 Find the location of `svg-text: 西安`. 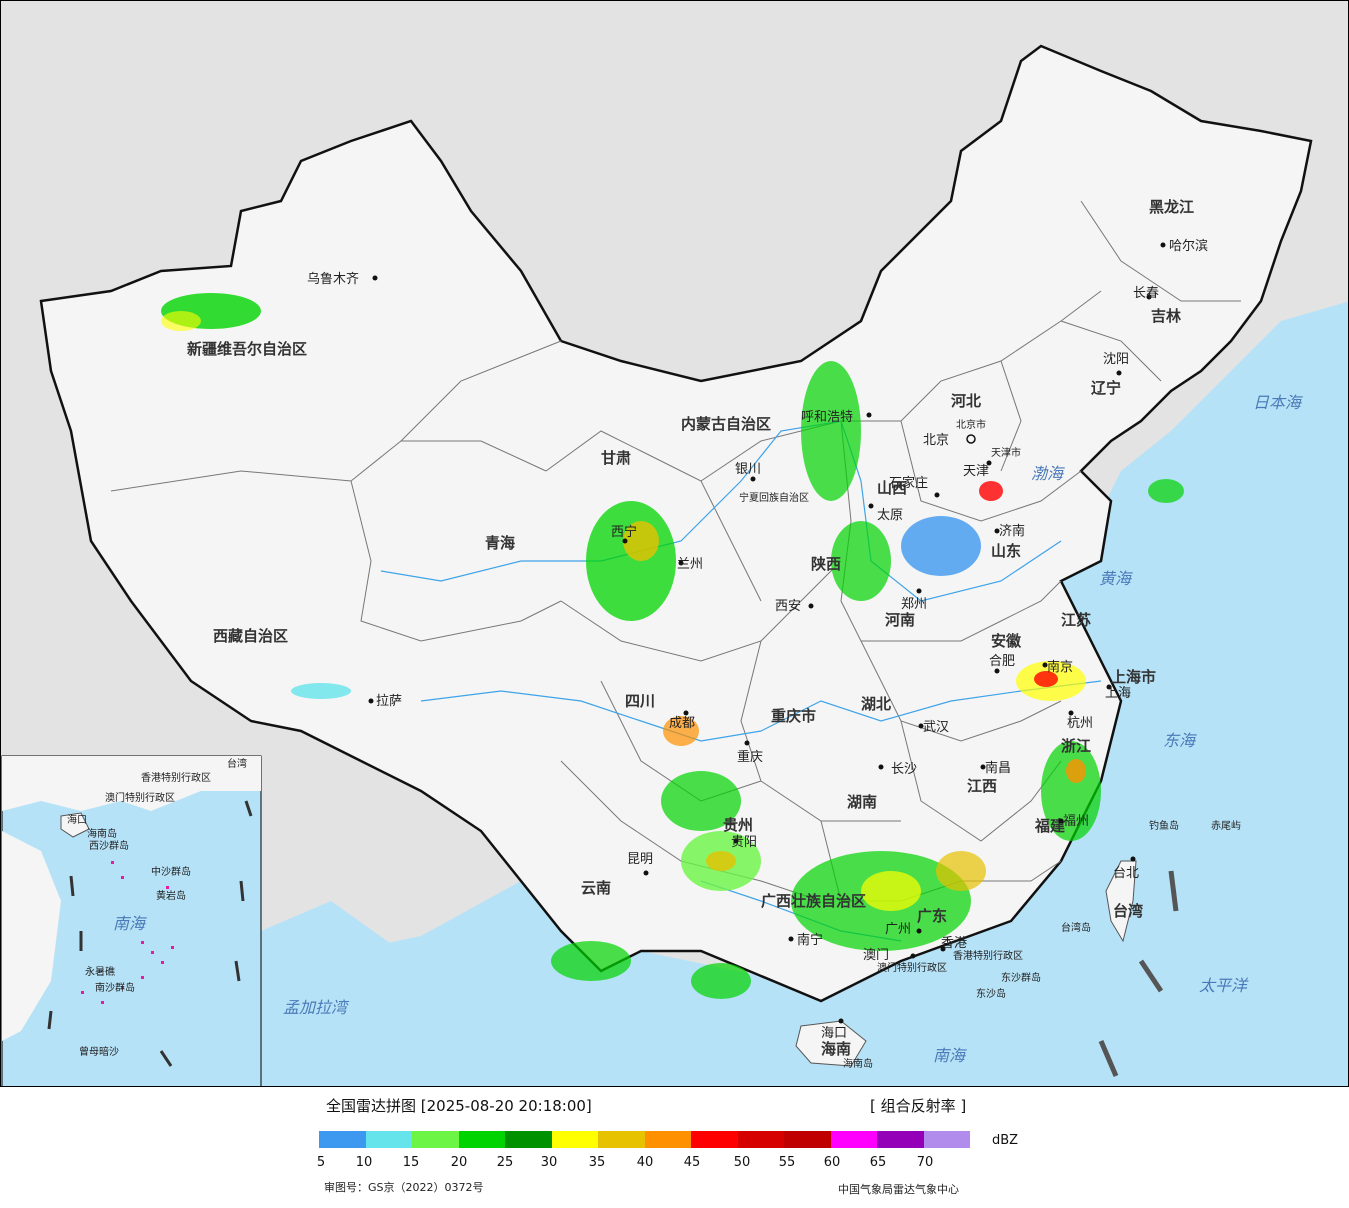

svg-text: 西安 is located at coordinates (788, 606).